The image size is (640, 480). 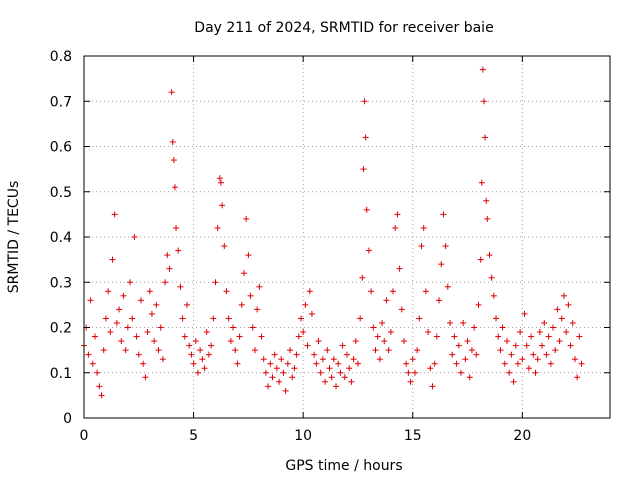 What do you see at coordinates (522, 436) in the screenshot?
I see `x-tick-label: 20` at bounding box center [522, 436].